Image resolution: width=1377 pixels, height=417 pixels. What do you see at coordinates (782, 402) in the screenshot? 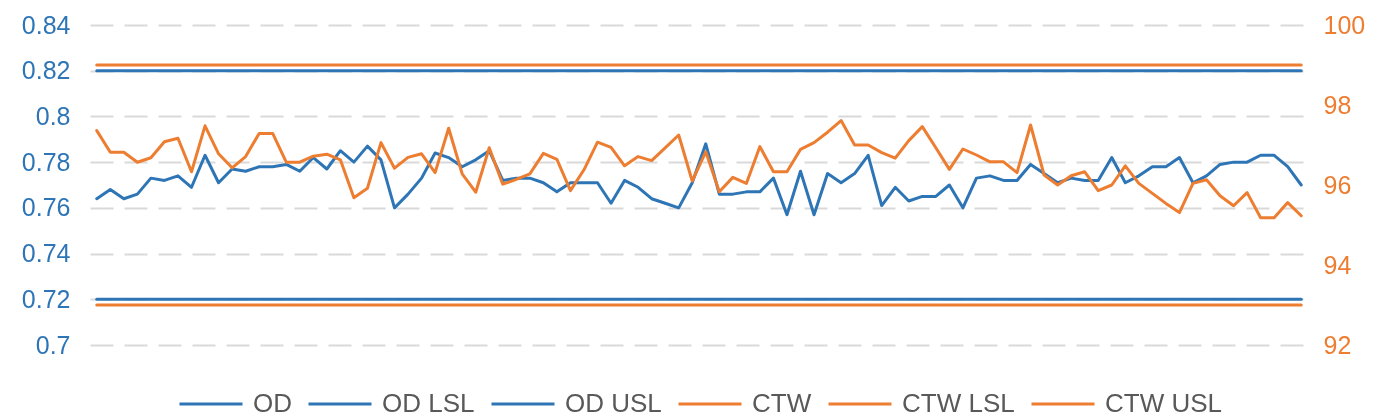
I see `legend-label: CTW` at bounding box center [782, 402].